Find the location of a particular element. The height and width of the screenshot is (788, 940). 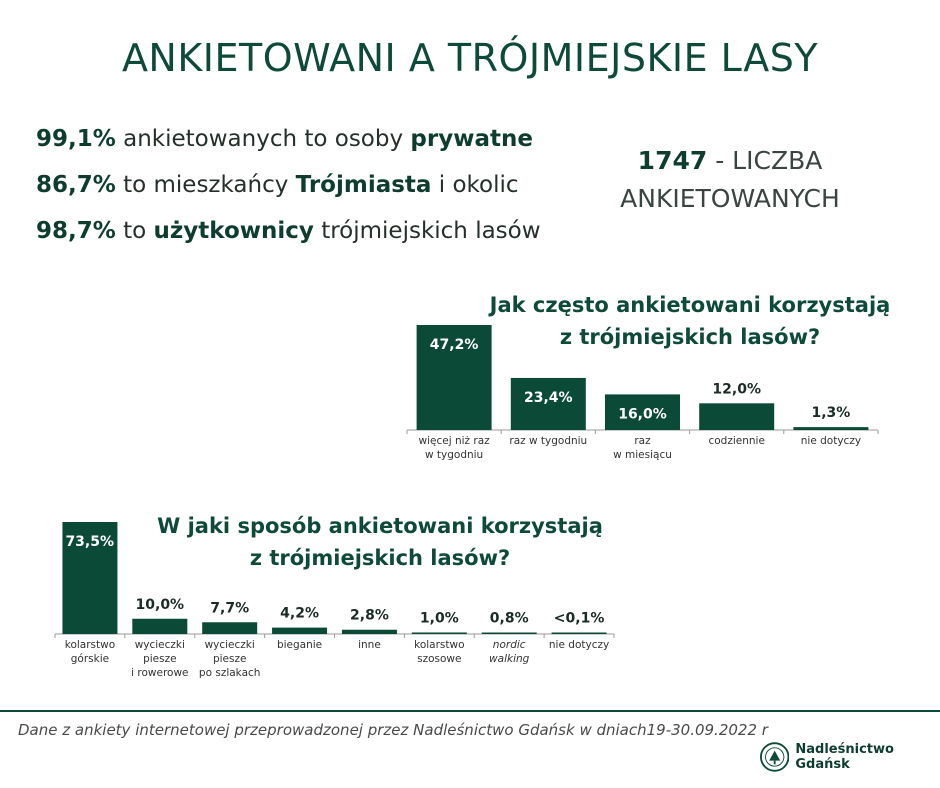

stat-highlight: Trójmiasta is located at coordinates (363, 185).